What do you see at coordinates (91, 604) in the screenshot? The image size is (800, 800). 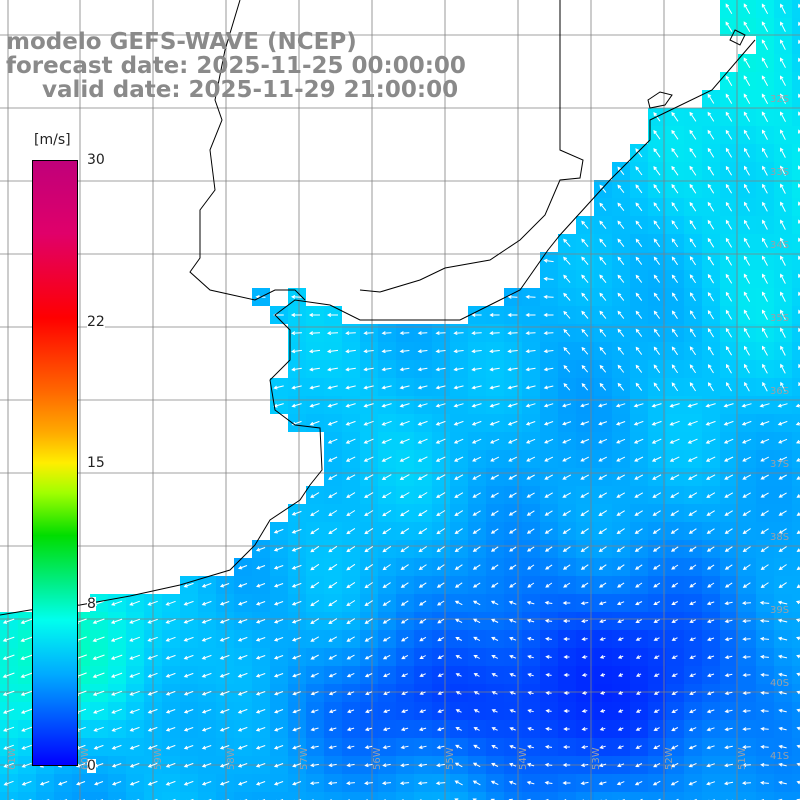 I see `colorbar-tick-label: 8` at bounding box center [91, 604].